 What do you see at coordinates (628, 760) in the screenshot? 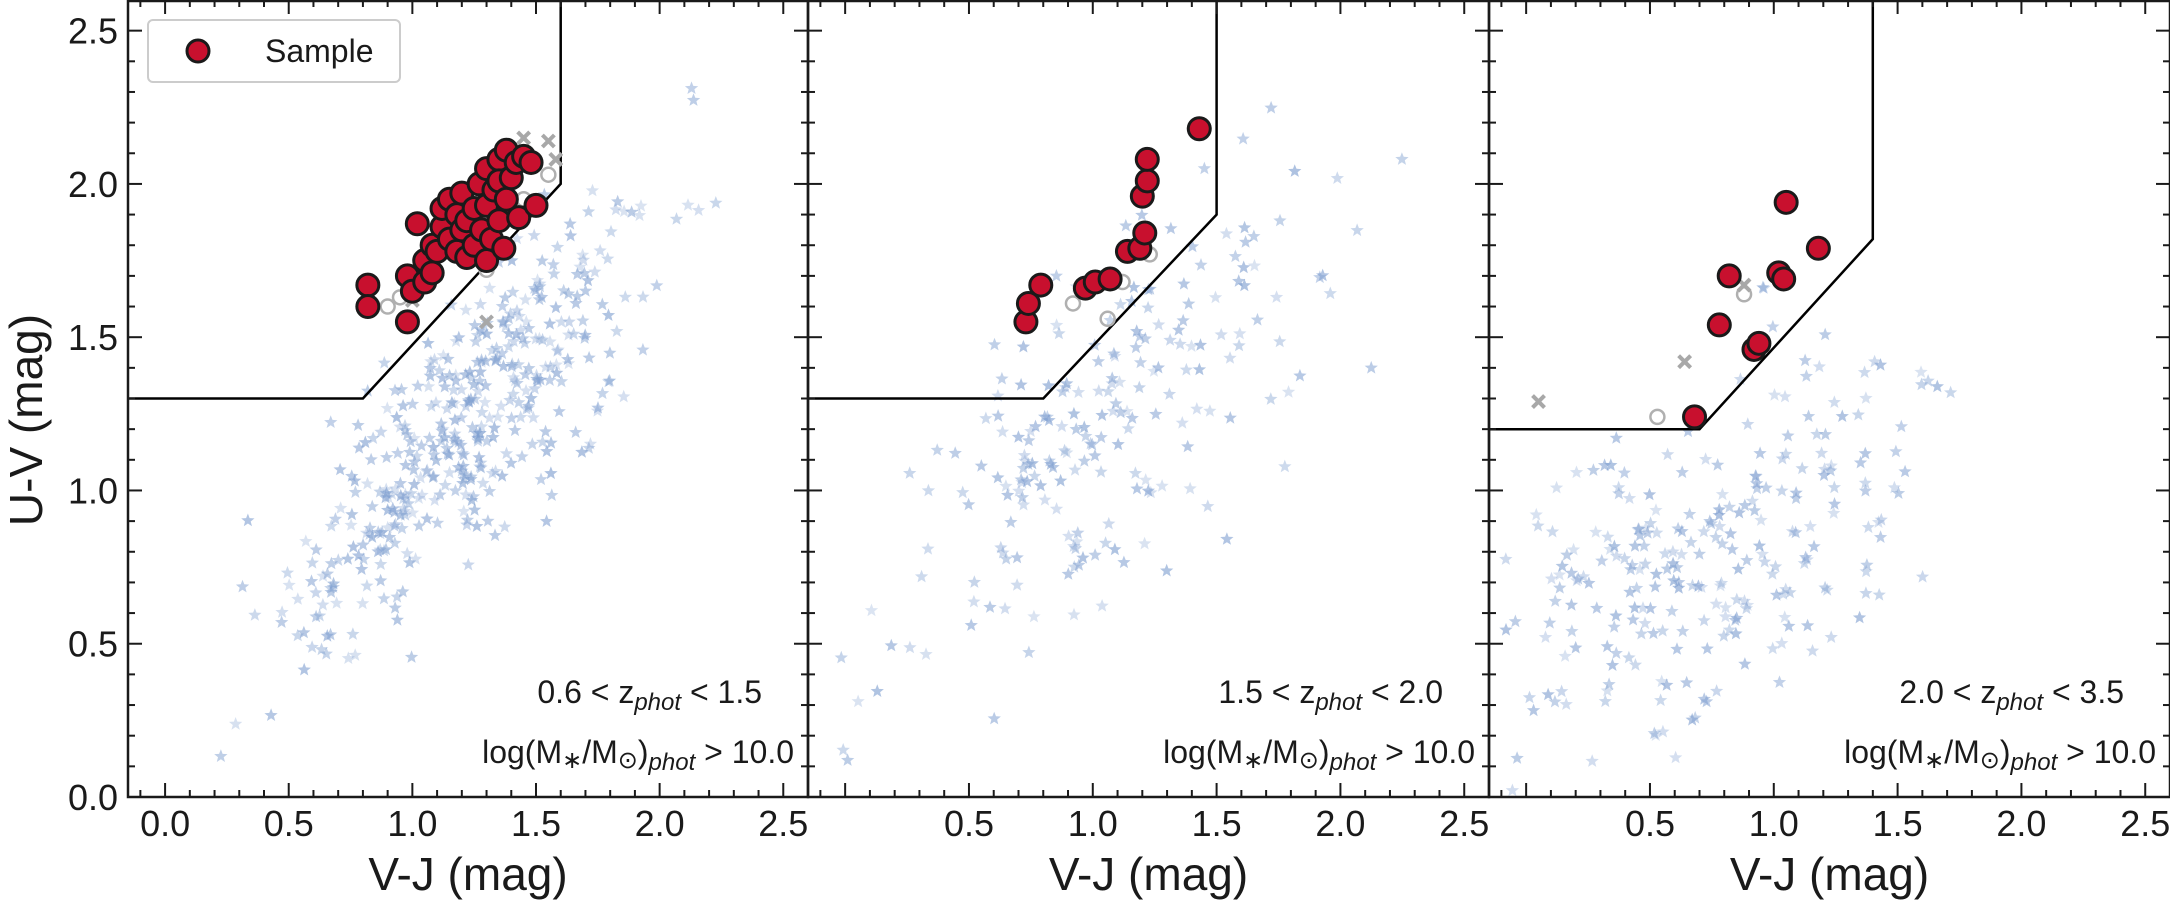
I see `mass-sun: ⊙` at bounding box center [628, 760].